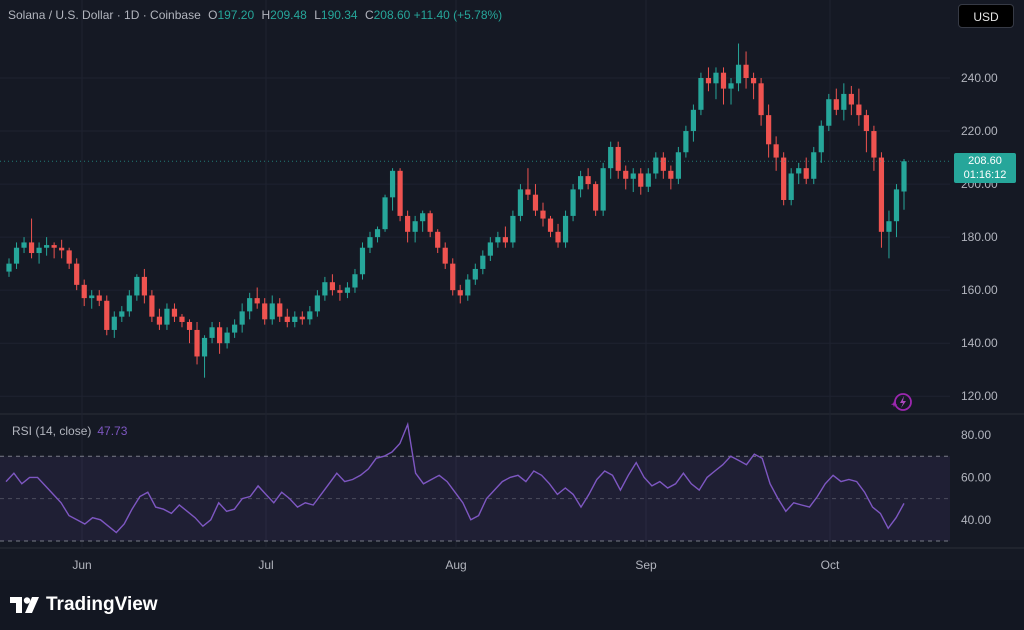 The width and height of the screenshot is (1024, 630). I want to click on price-axis-label: 180.00, so click(979, 237).